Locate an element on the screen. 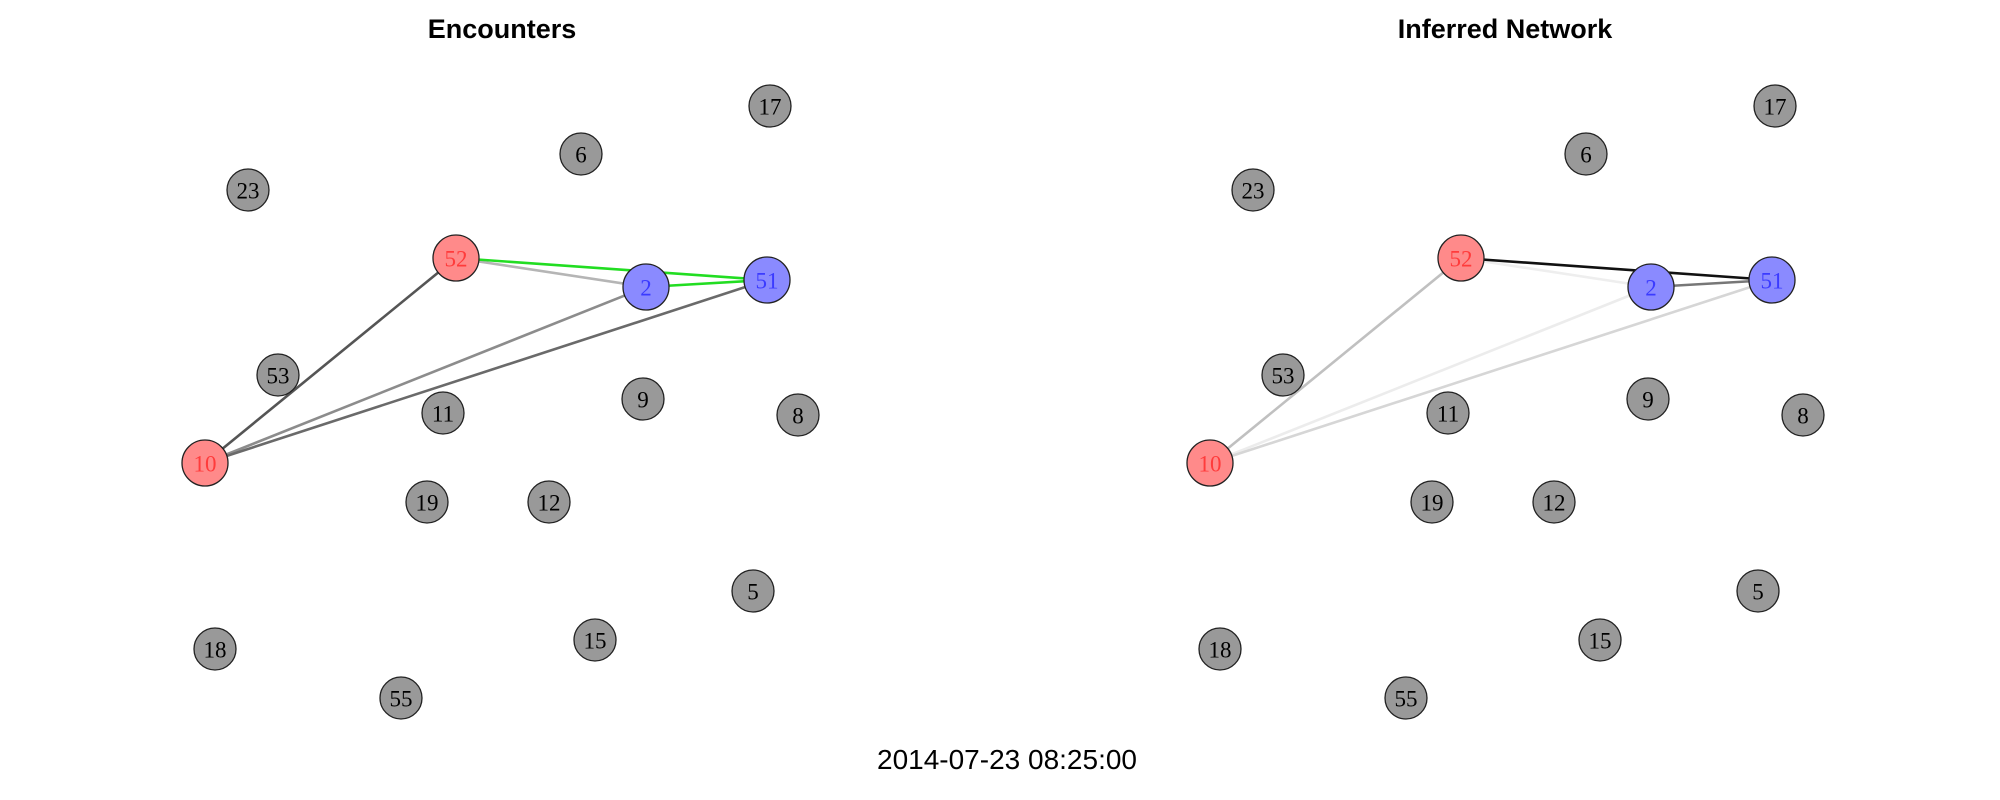 This screenshot has width=2000, height=800. node-label: 17 is located at coordinates (770, 107).